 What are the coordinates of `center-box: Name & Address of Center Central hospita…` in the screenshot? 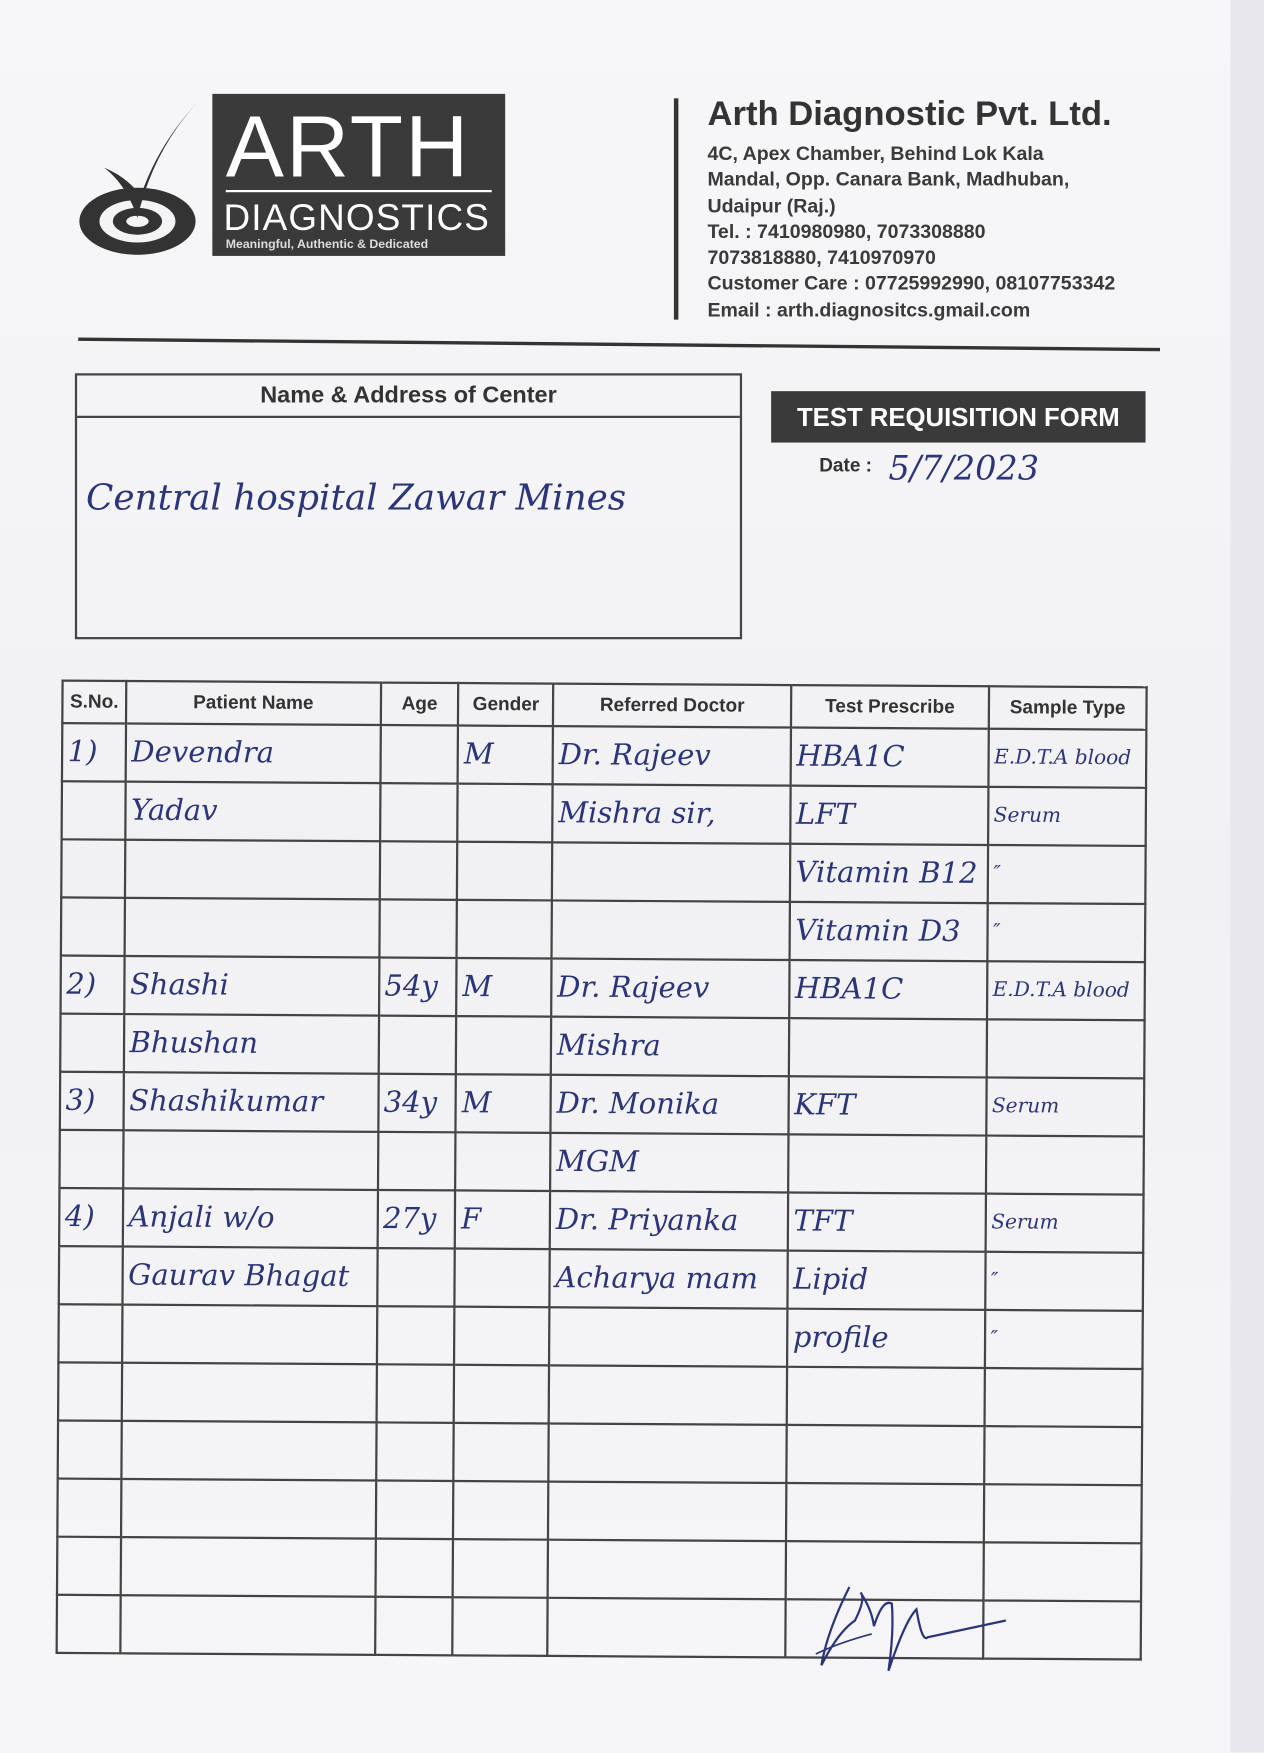 It's located at (408, 506).